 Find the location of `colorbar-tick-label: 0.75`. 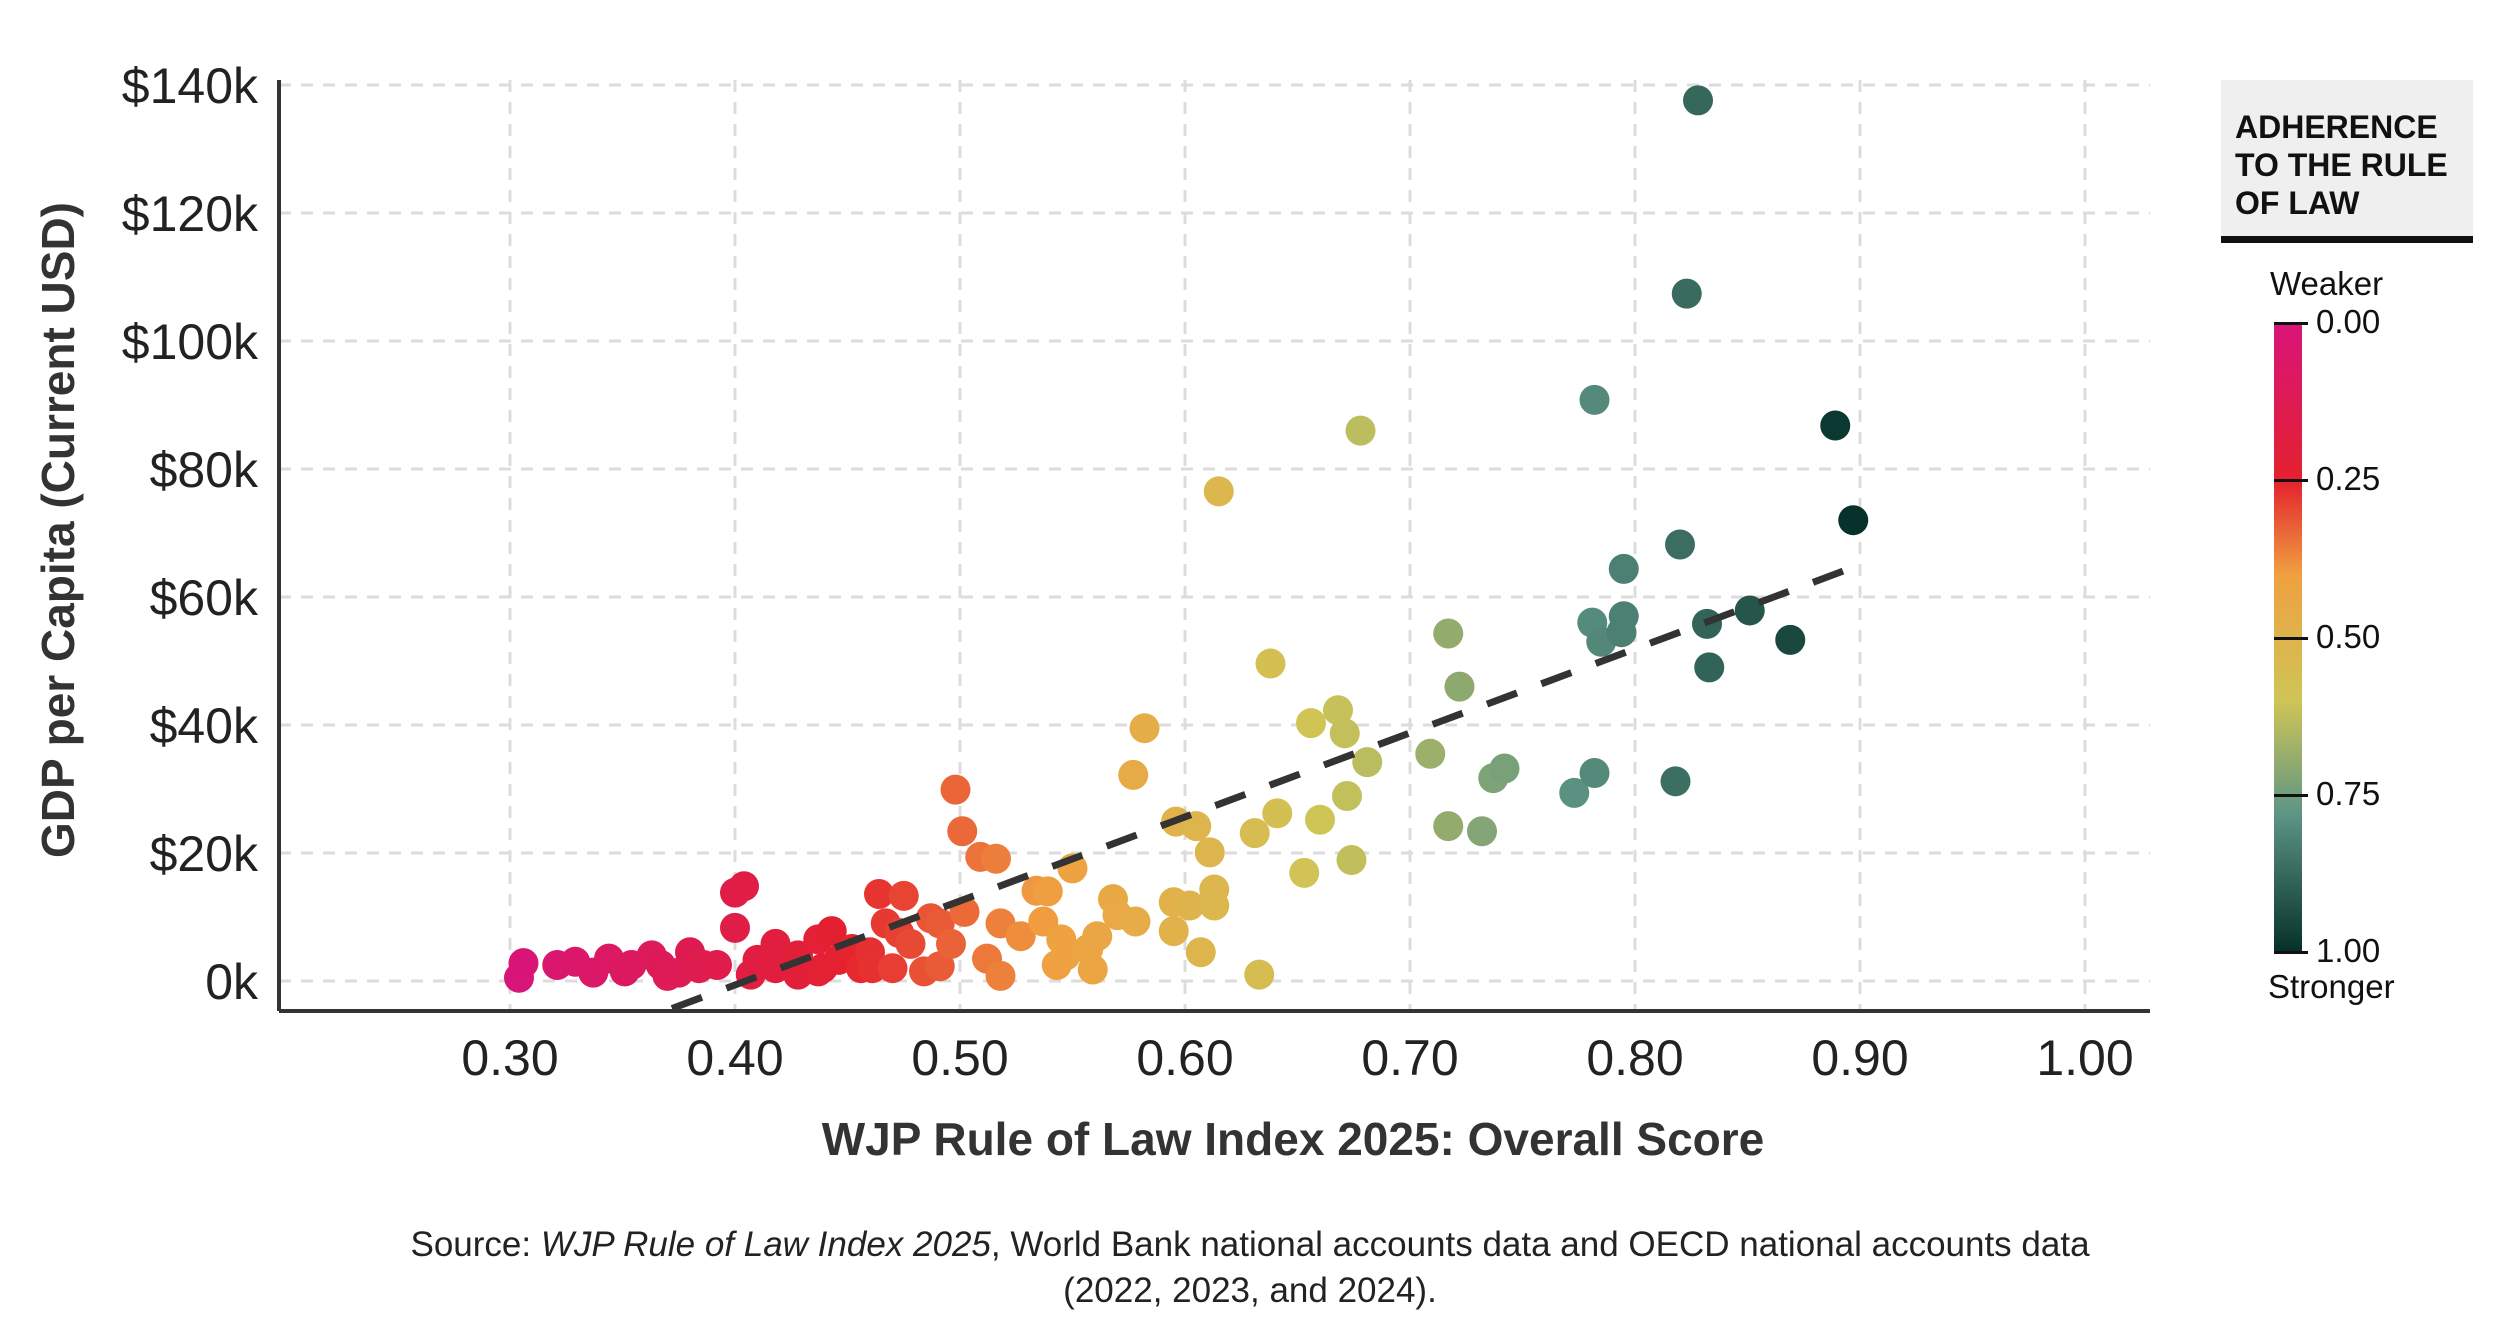

colorbar-tick-label: 0.75 is located at coordinates (2348, 793).